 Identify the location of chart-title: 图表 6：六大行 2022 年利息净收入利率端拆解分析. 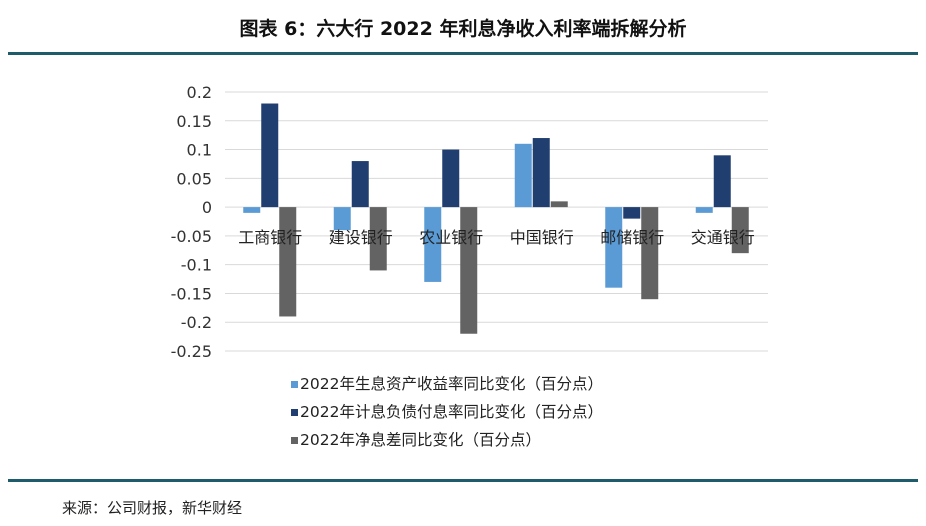
(463, 29).